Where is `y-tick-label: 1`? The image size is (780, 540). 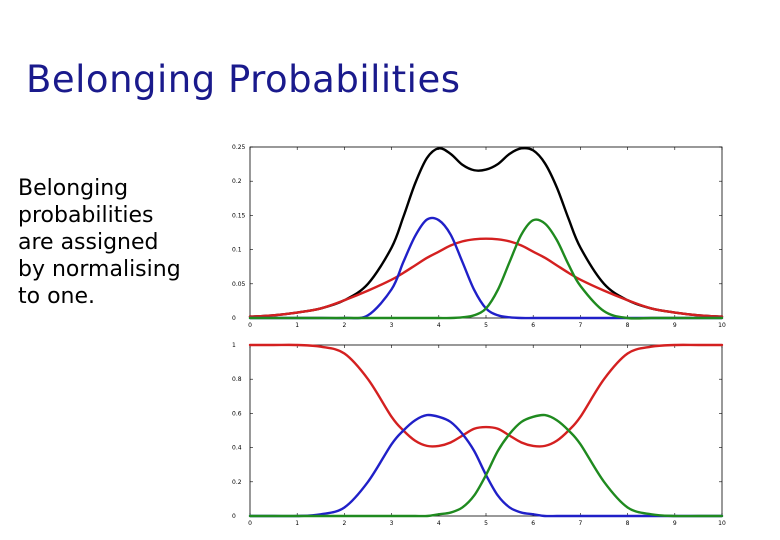 y-tick-label: 1 is located at coordinates (234, 345).